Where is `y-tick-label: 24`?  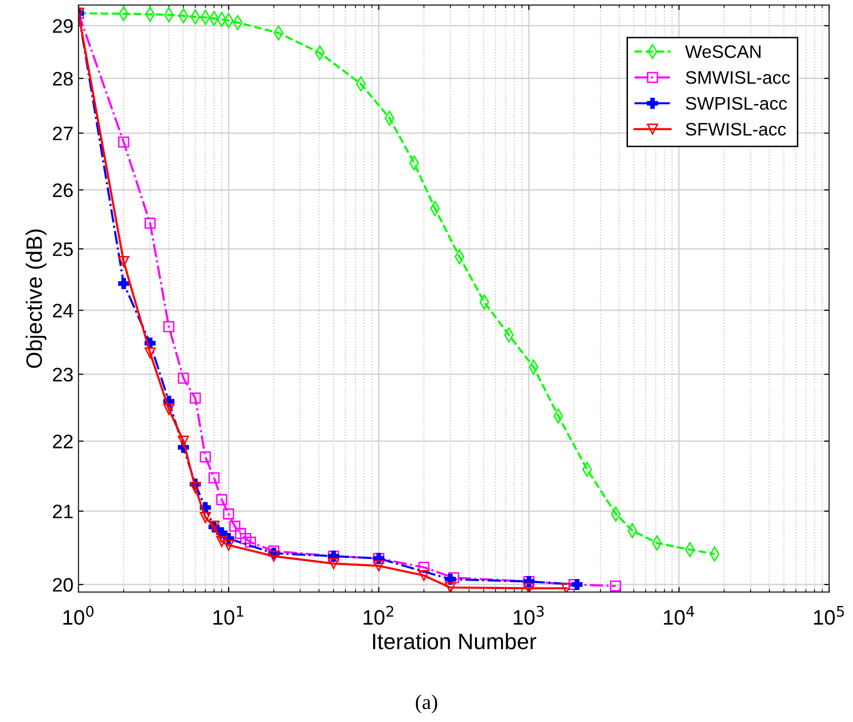
y-tick-label: 24 is located at coordinates (63, 311).